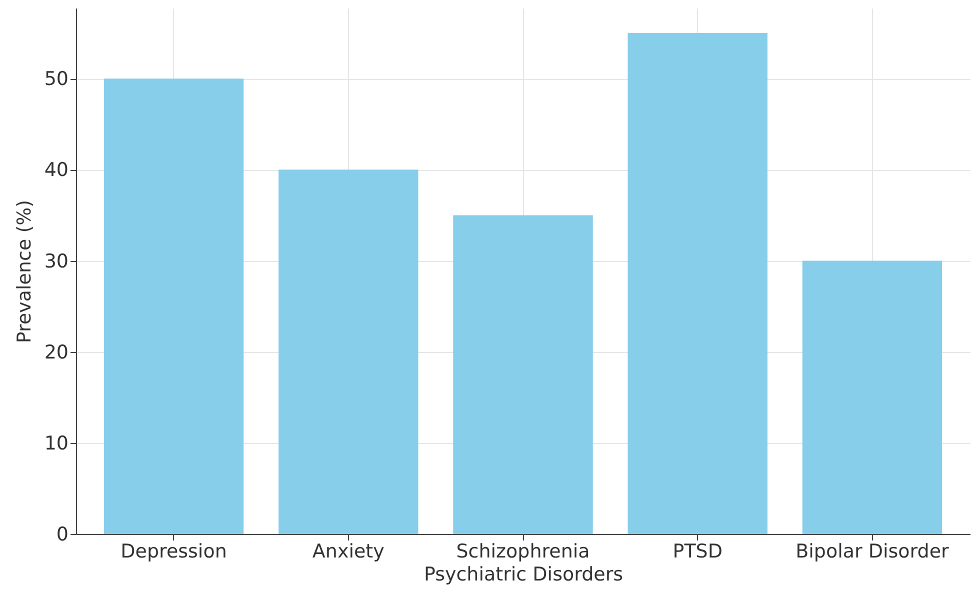  What do you see at coordinates (56, 79) in the screenshot?
I see `y-tick-label: 50` at bounding box center [56, 79].